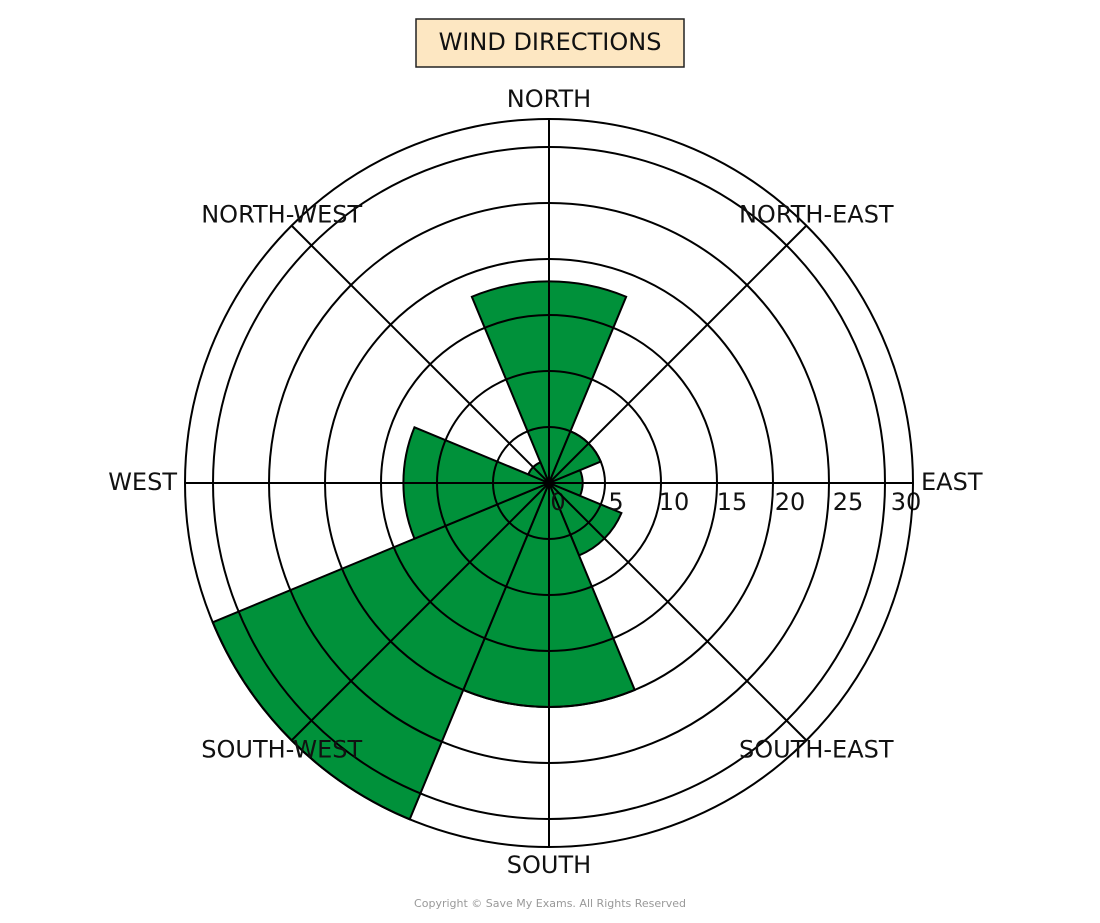 The image size is (1100, 923). What do you see at coordinates (281, 215) in the screenshot?
I see `direction-label: NORTH-WEST` at bounding box center [281, 215].